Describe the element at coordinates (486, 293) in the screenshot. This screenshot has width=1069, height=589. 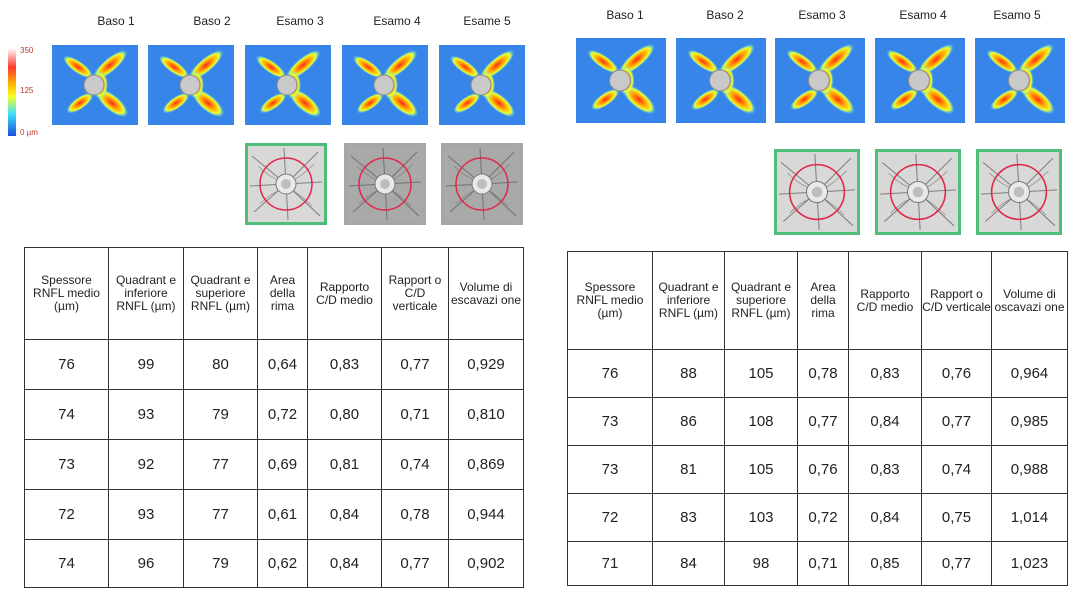
I see `column-header: Volume di escavazi one` at that location.